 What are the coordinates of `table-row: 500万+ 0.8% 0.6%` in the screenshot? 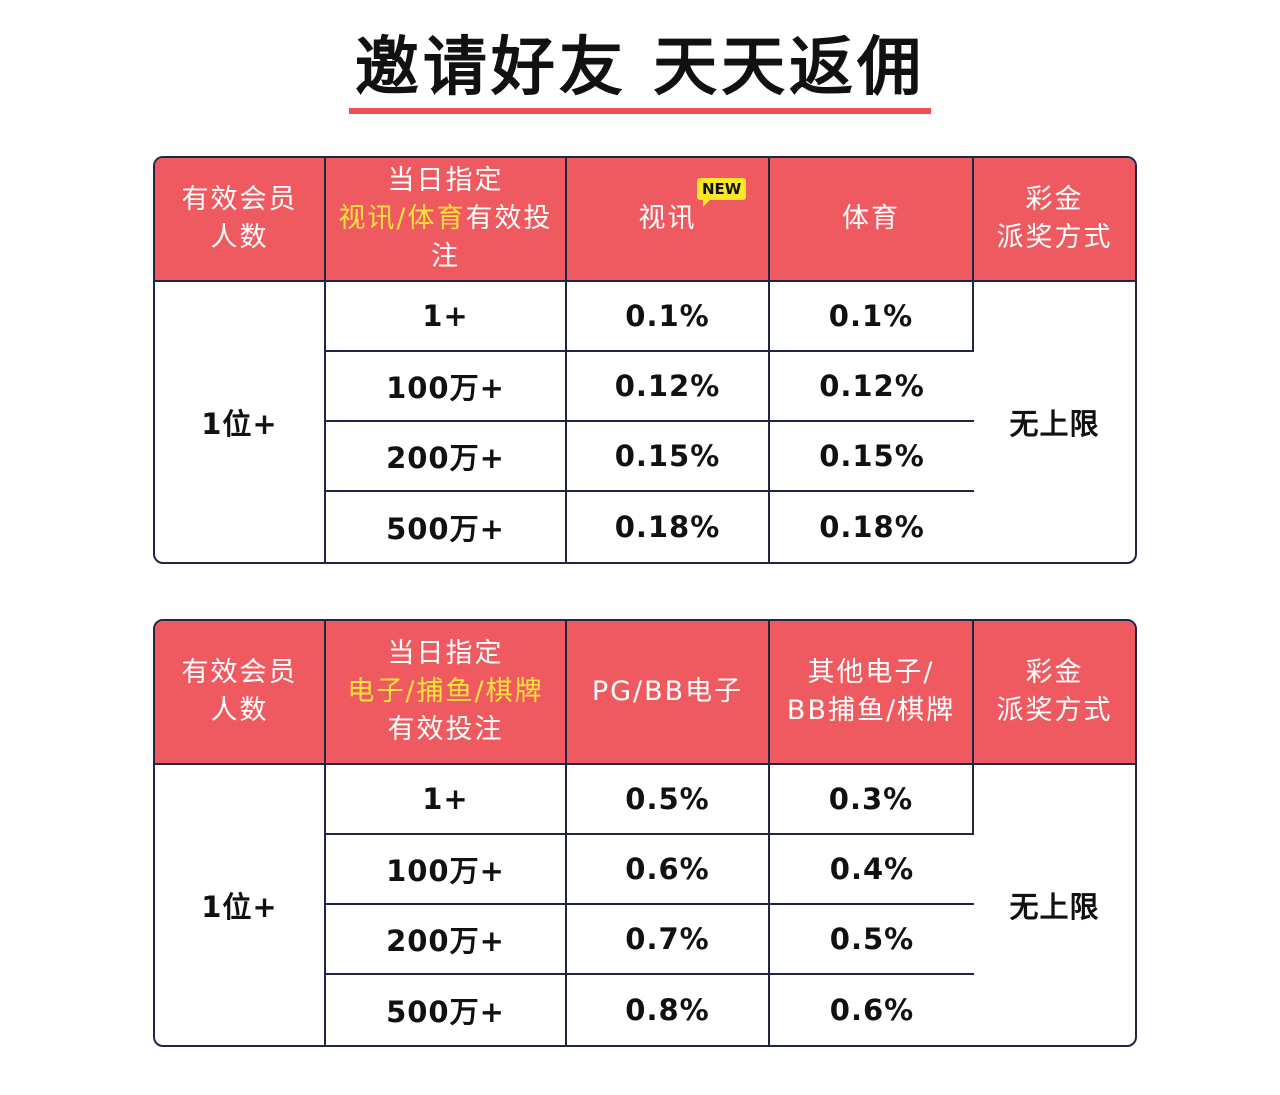 It's located at (645, 1010).